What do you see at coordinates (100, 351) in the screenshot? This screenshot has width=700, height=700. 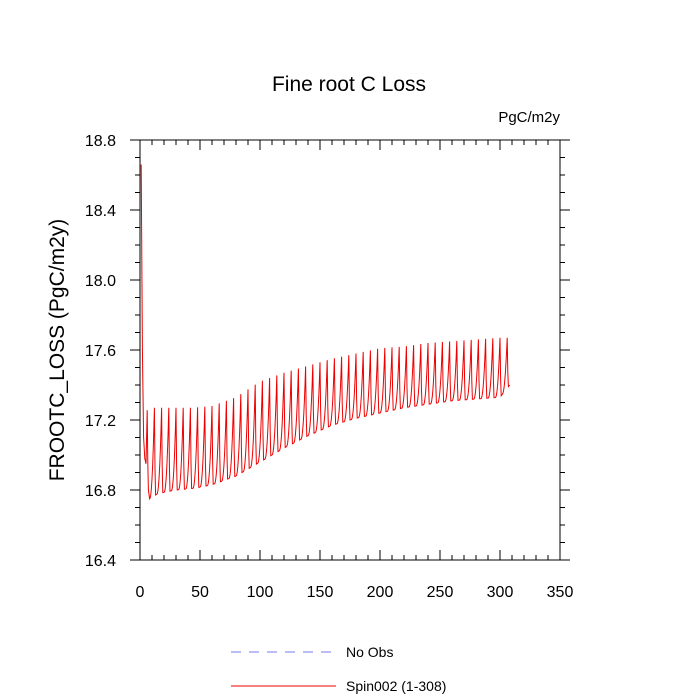 I see `y-tick-label: 17.6` at bounding box center [100, 351].